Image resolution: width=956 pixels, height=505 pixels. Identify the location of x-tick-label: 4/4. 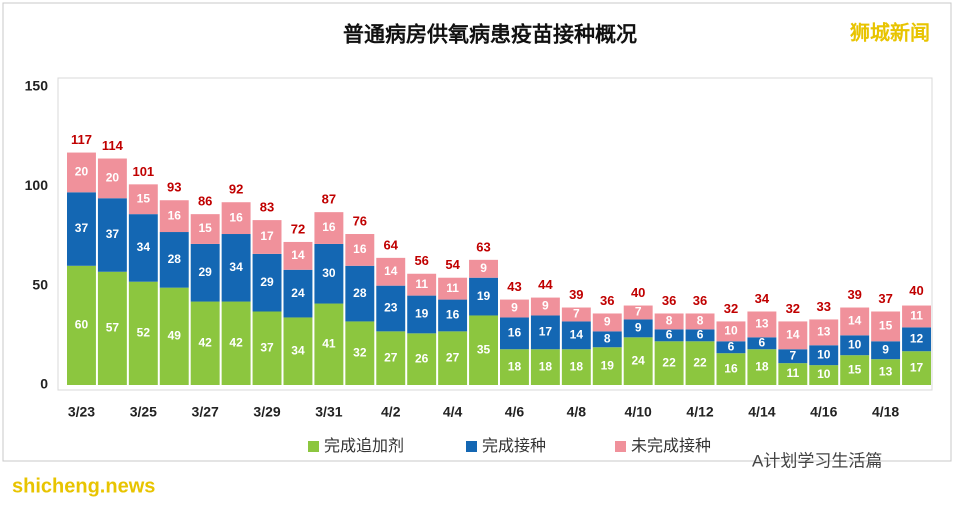
(453, 412).